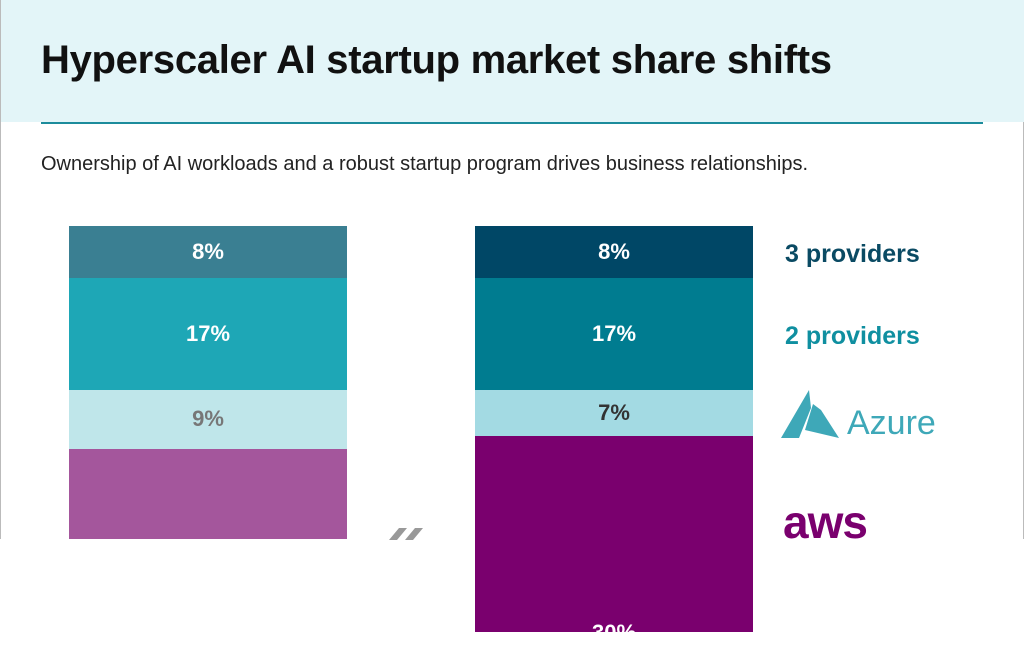  Describe the element at coordinates (512, 123) in the screenshot. I see `title-divider` at that location.